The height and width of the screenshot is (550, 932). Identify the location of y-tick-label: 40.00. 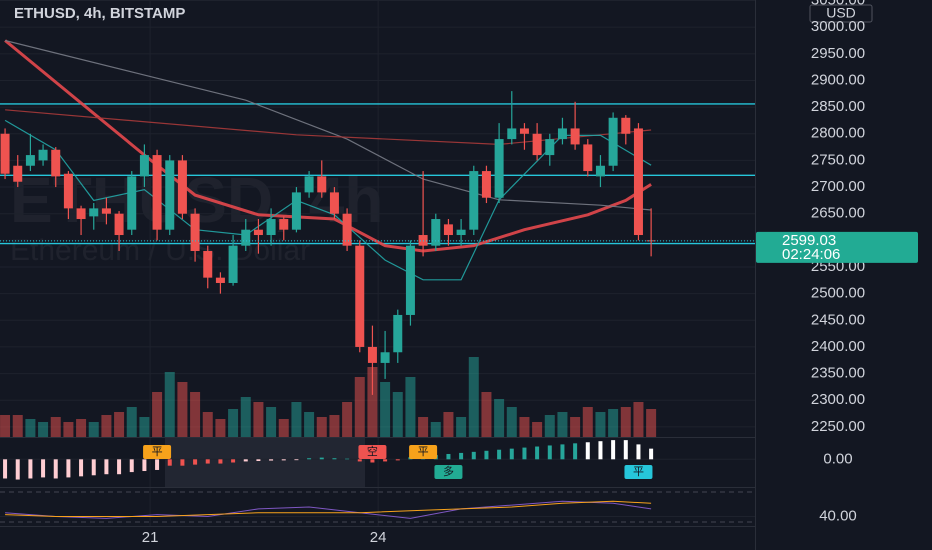
(838, 515).